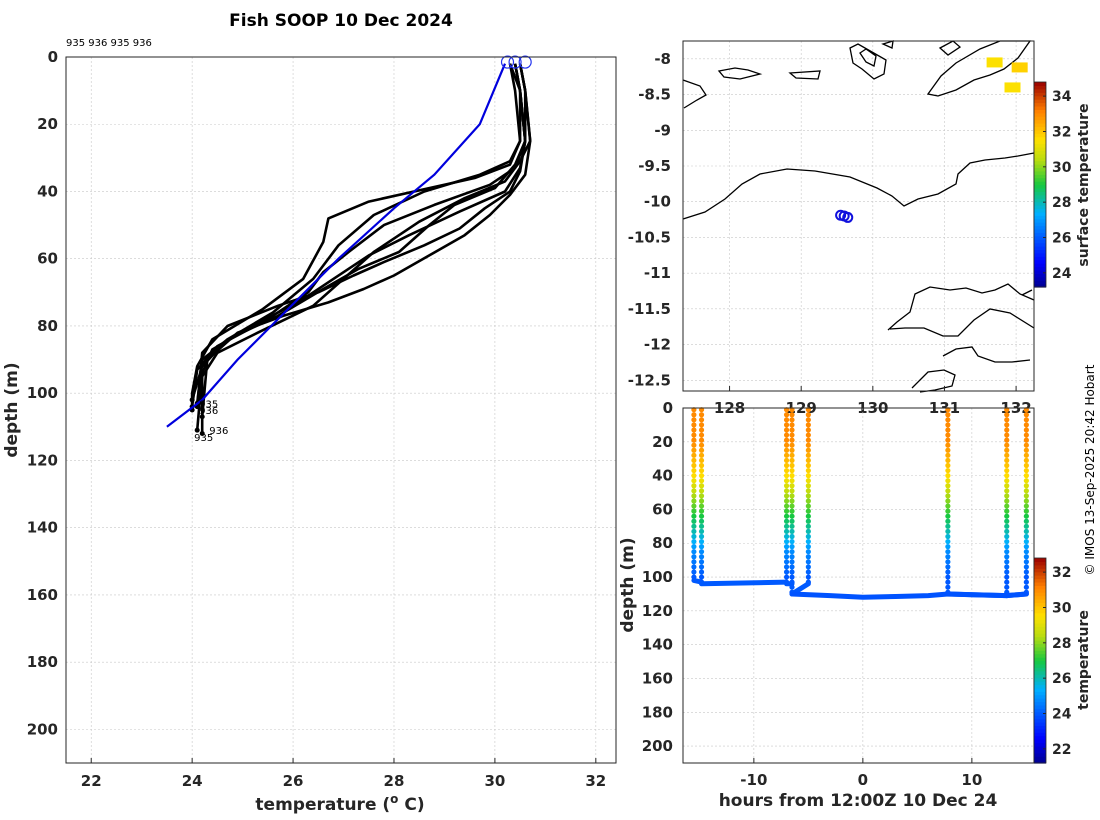  Describe the element at coordinates (525, 62) in the screenshot. I see `surface-marker` at that location.